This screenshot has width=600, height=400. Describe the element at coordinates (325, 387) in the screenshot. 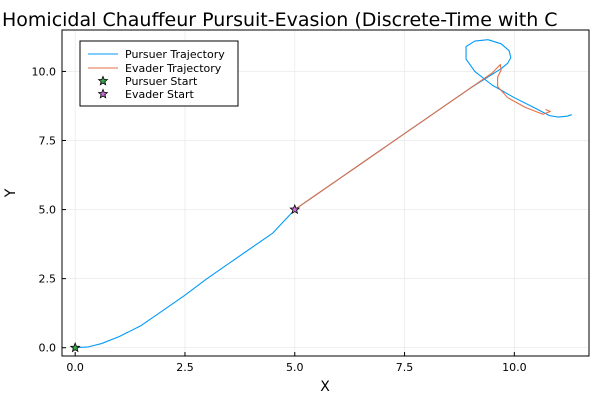

I see `x-axis-label: X` at that location.